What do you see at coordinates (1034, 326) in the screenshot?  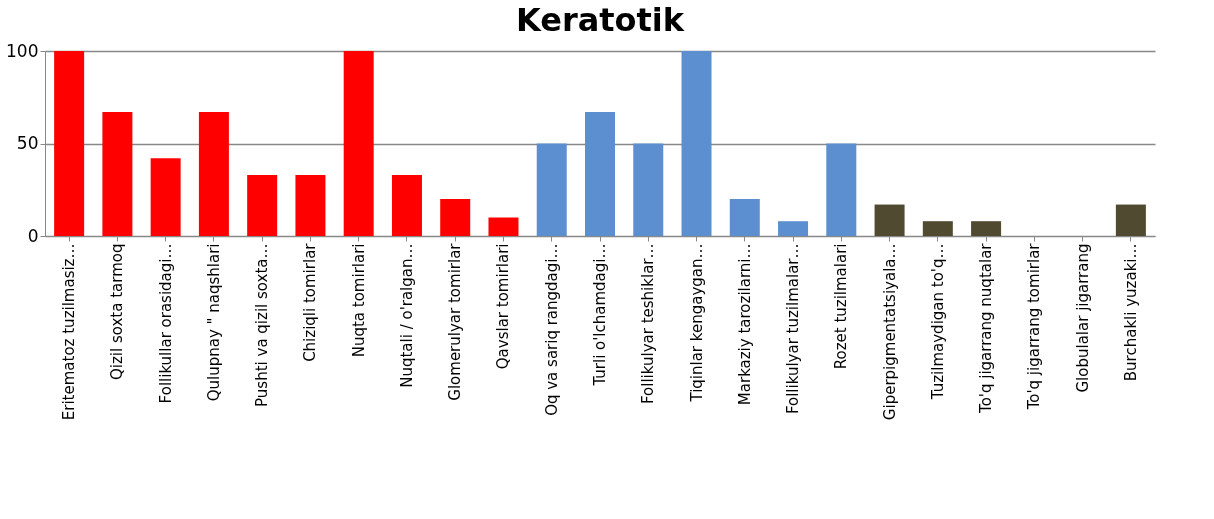 I see `x-tick-label: To'q jigarrang tomirlar` at bounding box center [1034, 326].